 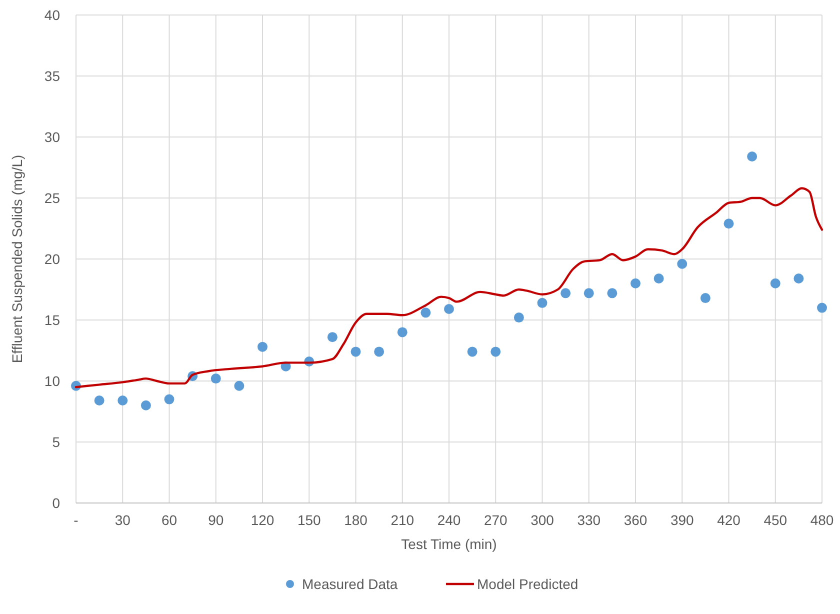 What do you see at coordinates (589, 520) in the screenshot?
I see `x-tick-label: 330` at bounding box center [589, 520].